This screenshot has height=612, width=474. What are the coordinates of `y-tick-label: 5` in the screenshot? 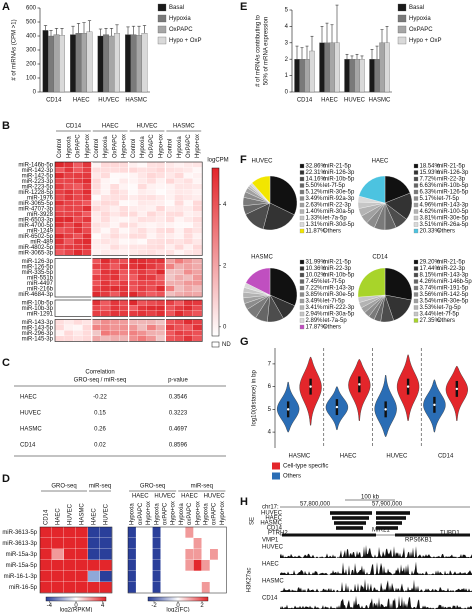 It's located at (287, 11).